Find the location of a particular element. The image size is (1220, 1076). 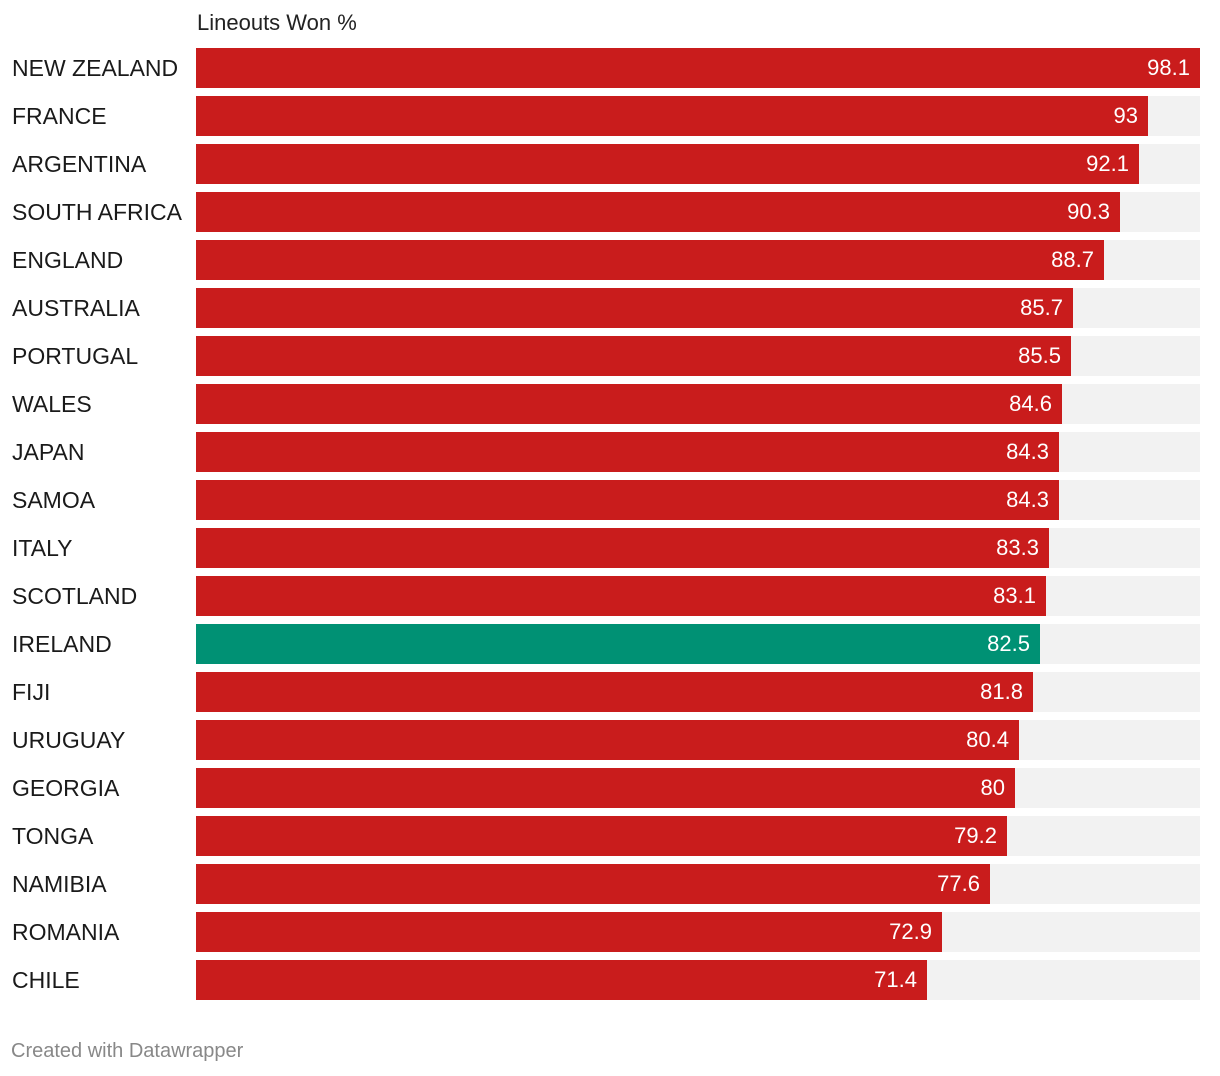

bar-row: SAMOA 84.3 is located at coordinates (610, 500).